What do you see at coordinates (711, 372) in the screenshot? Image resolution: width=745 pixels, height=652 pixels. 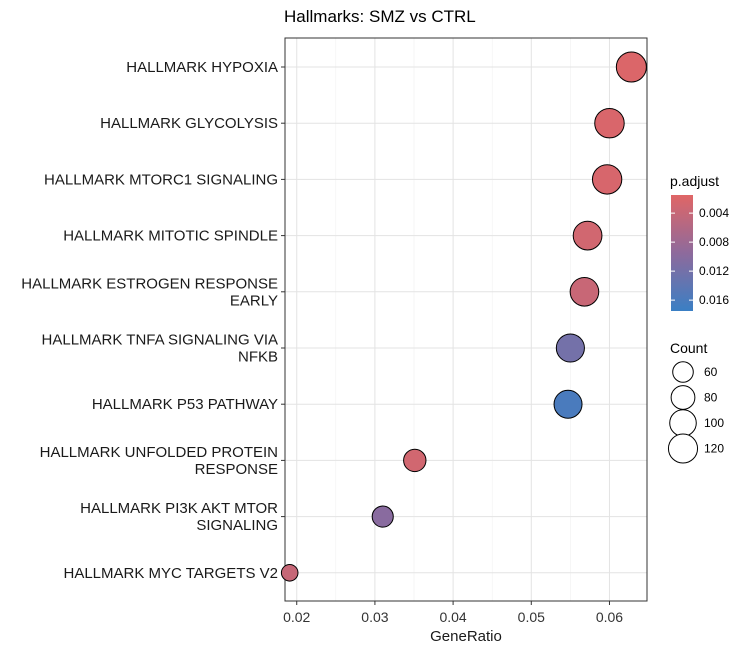 I see `size-legend-label: 60` at bounding box center [711, 372].